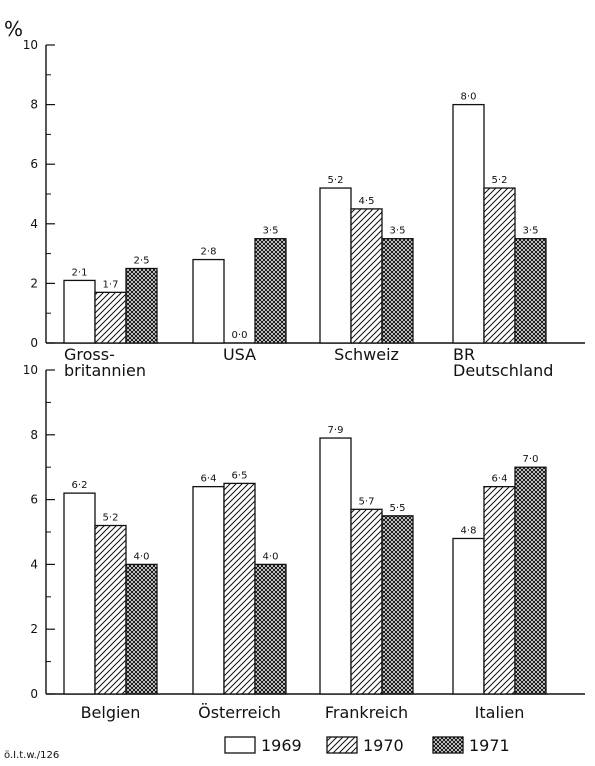  I want to click on category-label: Frankreich, so click(366, 712).